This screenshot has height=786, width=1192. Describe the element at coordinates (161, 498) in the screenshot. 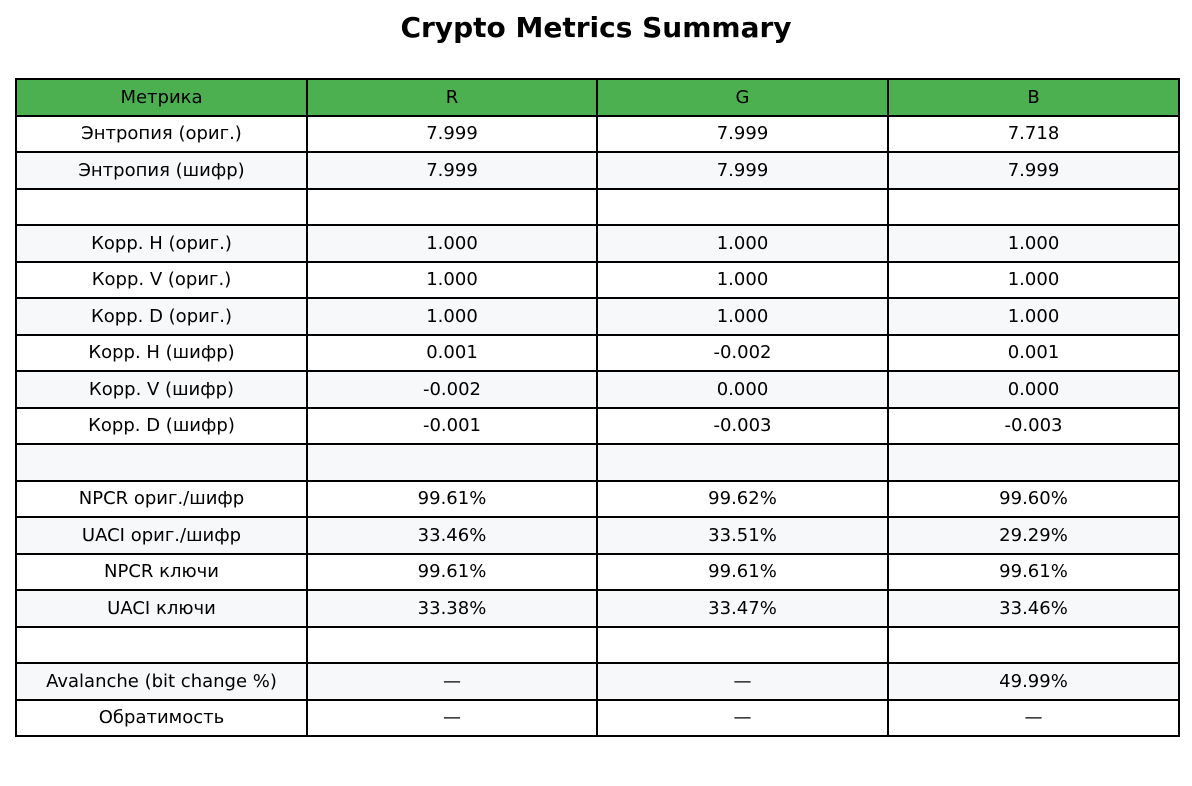

I see `table-cell-metric: NPCR ориг./шифр` at that location.